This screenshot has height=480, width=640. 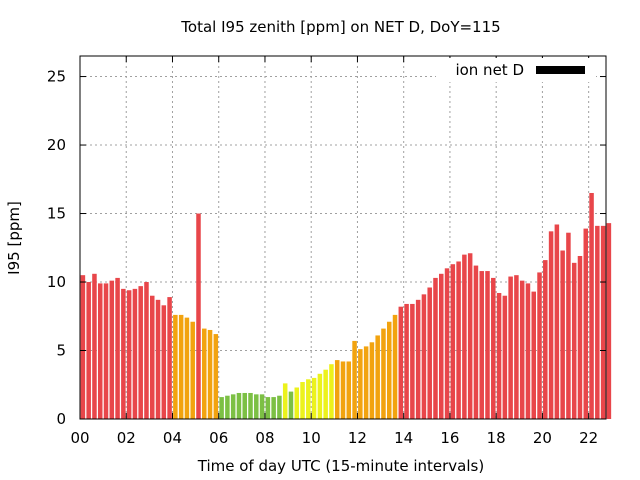 I want to click on y-tick-labels: 0 5 10 15 20 25, so click(x=56, y=248).